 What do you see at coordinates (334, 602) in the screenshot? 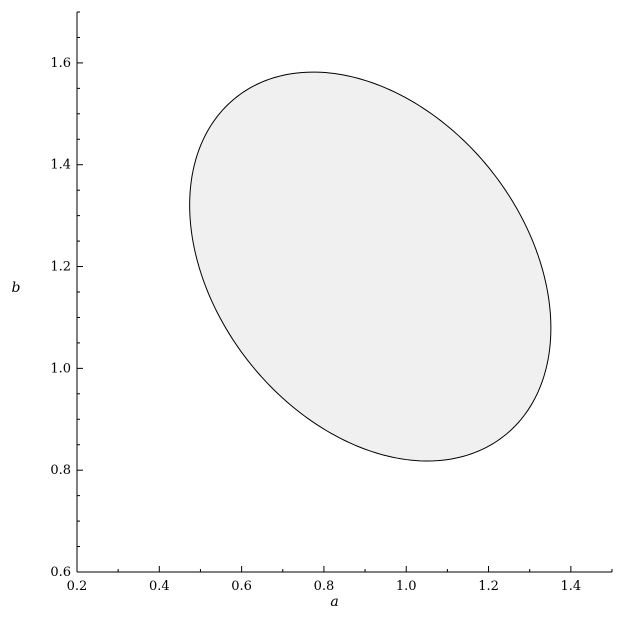
I see `x-axis-title: a` at bounding box center [334, 602].